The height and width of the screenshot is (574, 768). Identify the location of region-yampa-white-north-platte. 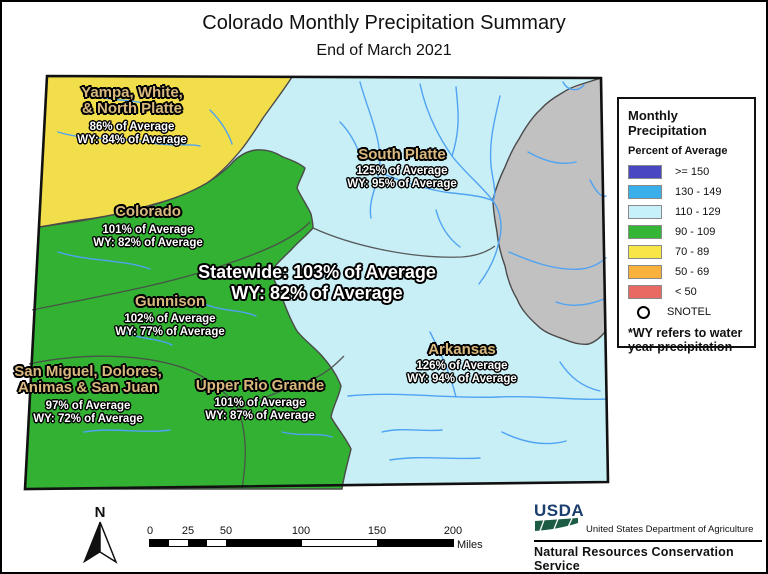
(166, 151).